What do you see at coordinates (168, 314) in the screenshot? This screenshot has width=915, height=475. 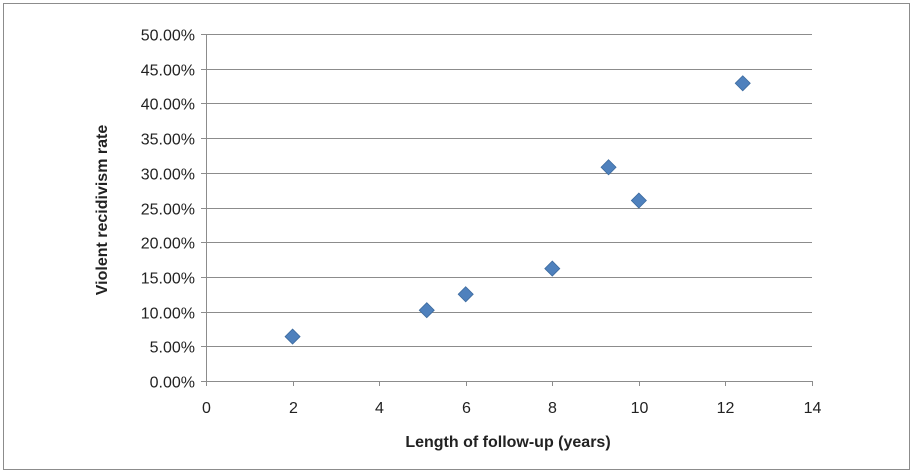 I see `y-tick-label: 10.00%` at bounding box center [168, 314].